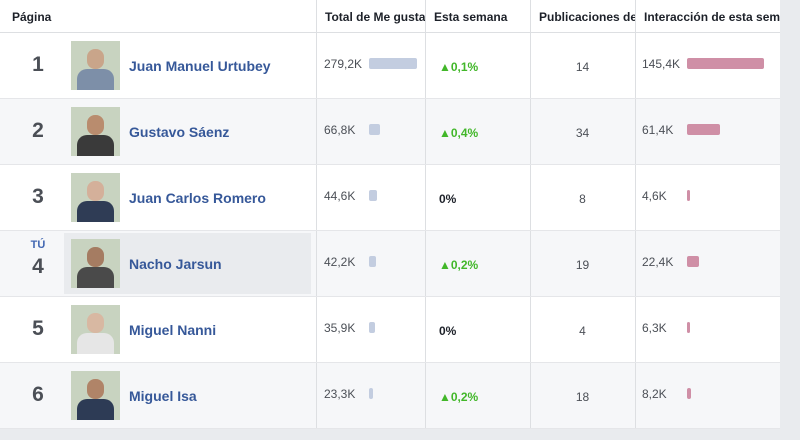 This screenshot has width=800, height=440. Describe the element at coordinates (370, 16) in the screenshot. I see `column-header: Total de Me gusta` at that location.